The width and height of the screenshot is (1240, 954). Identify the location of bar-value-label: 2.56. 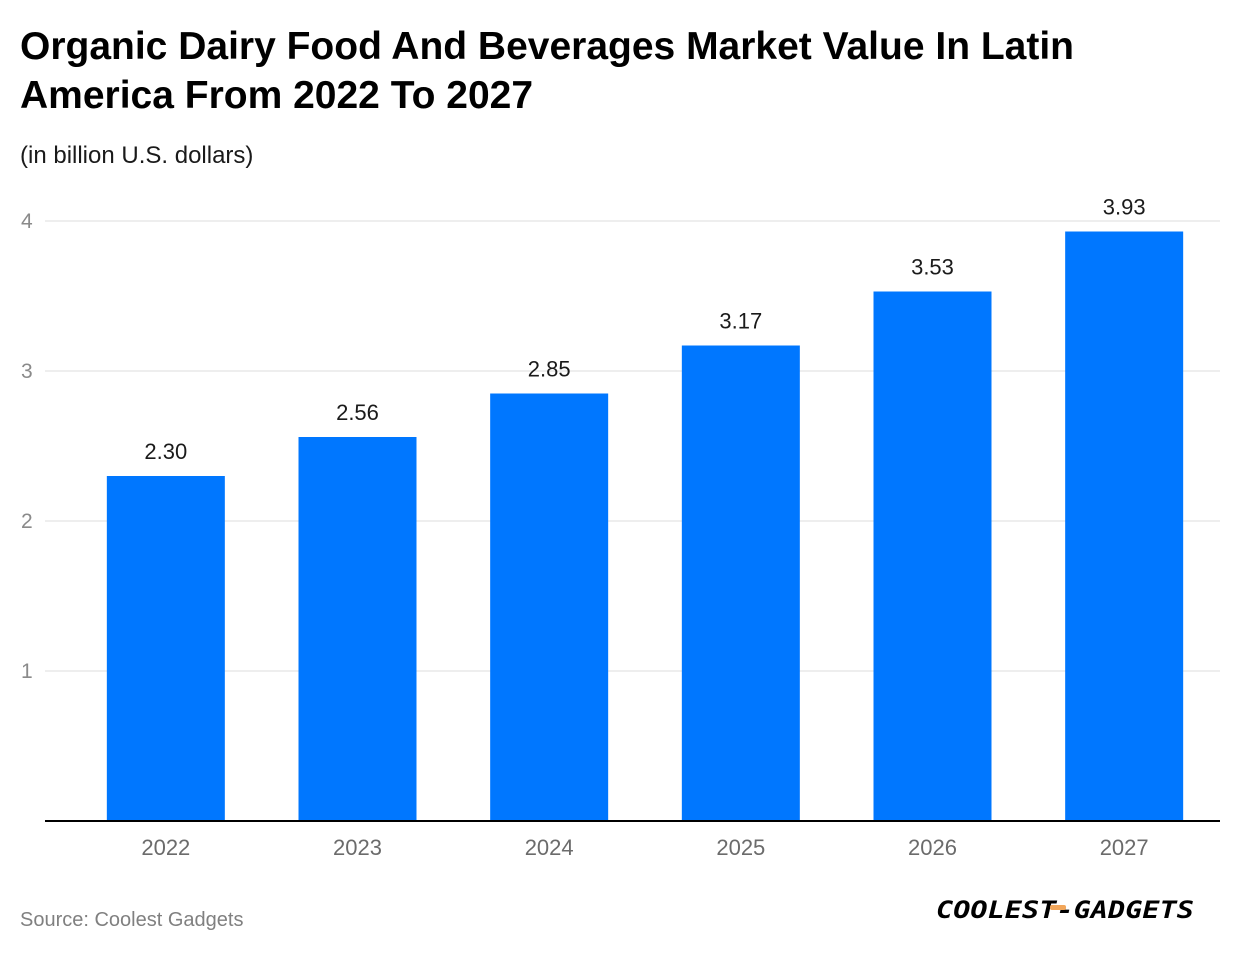
(357, 412).